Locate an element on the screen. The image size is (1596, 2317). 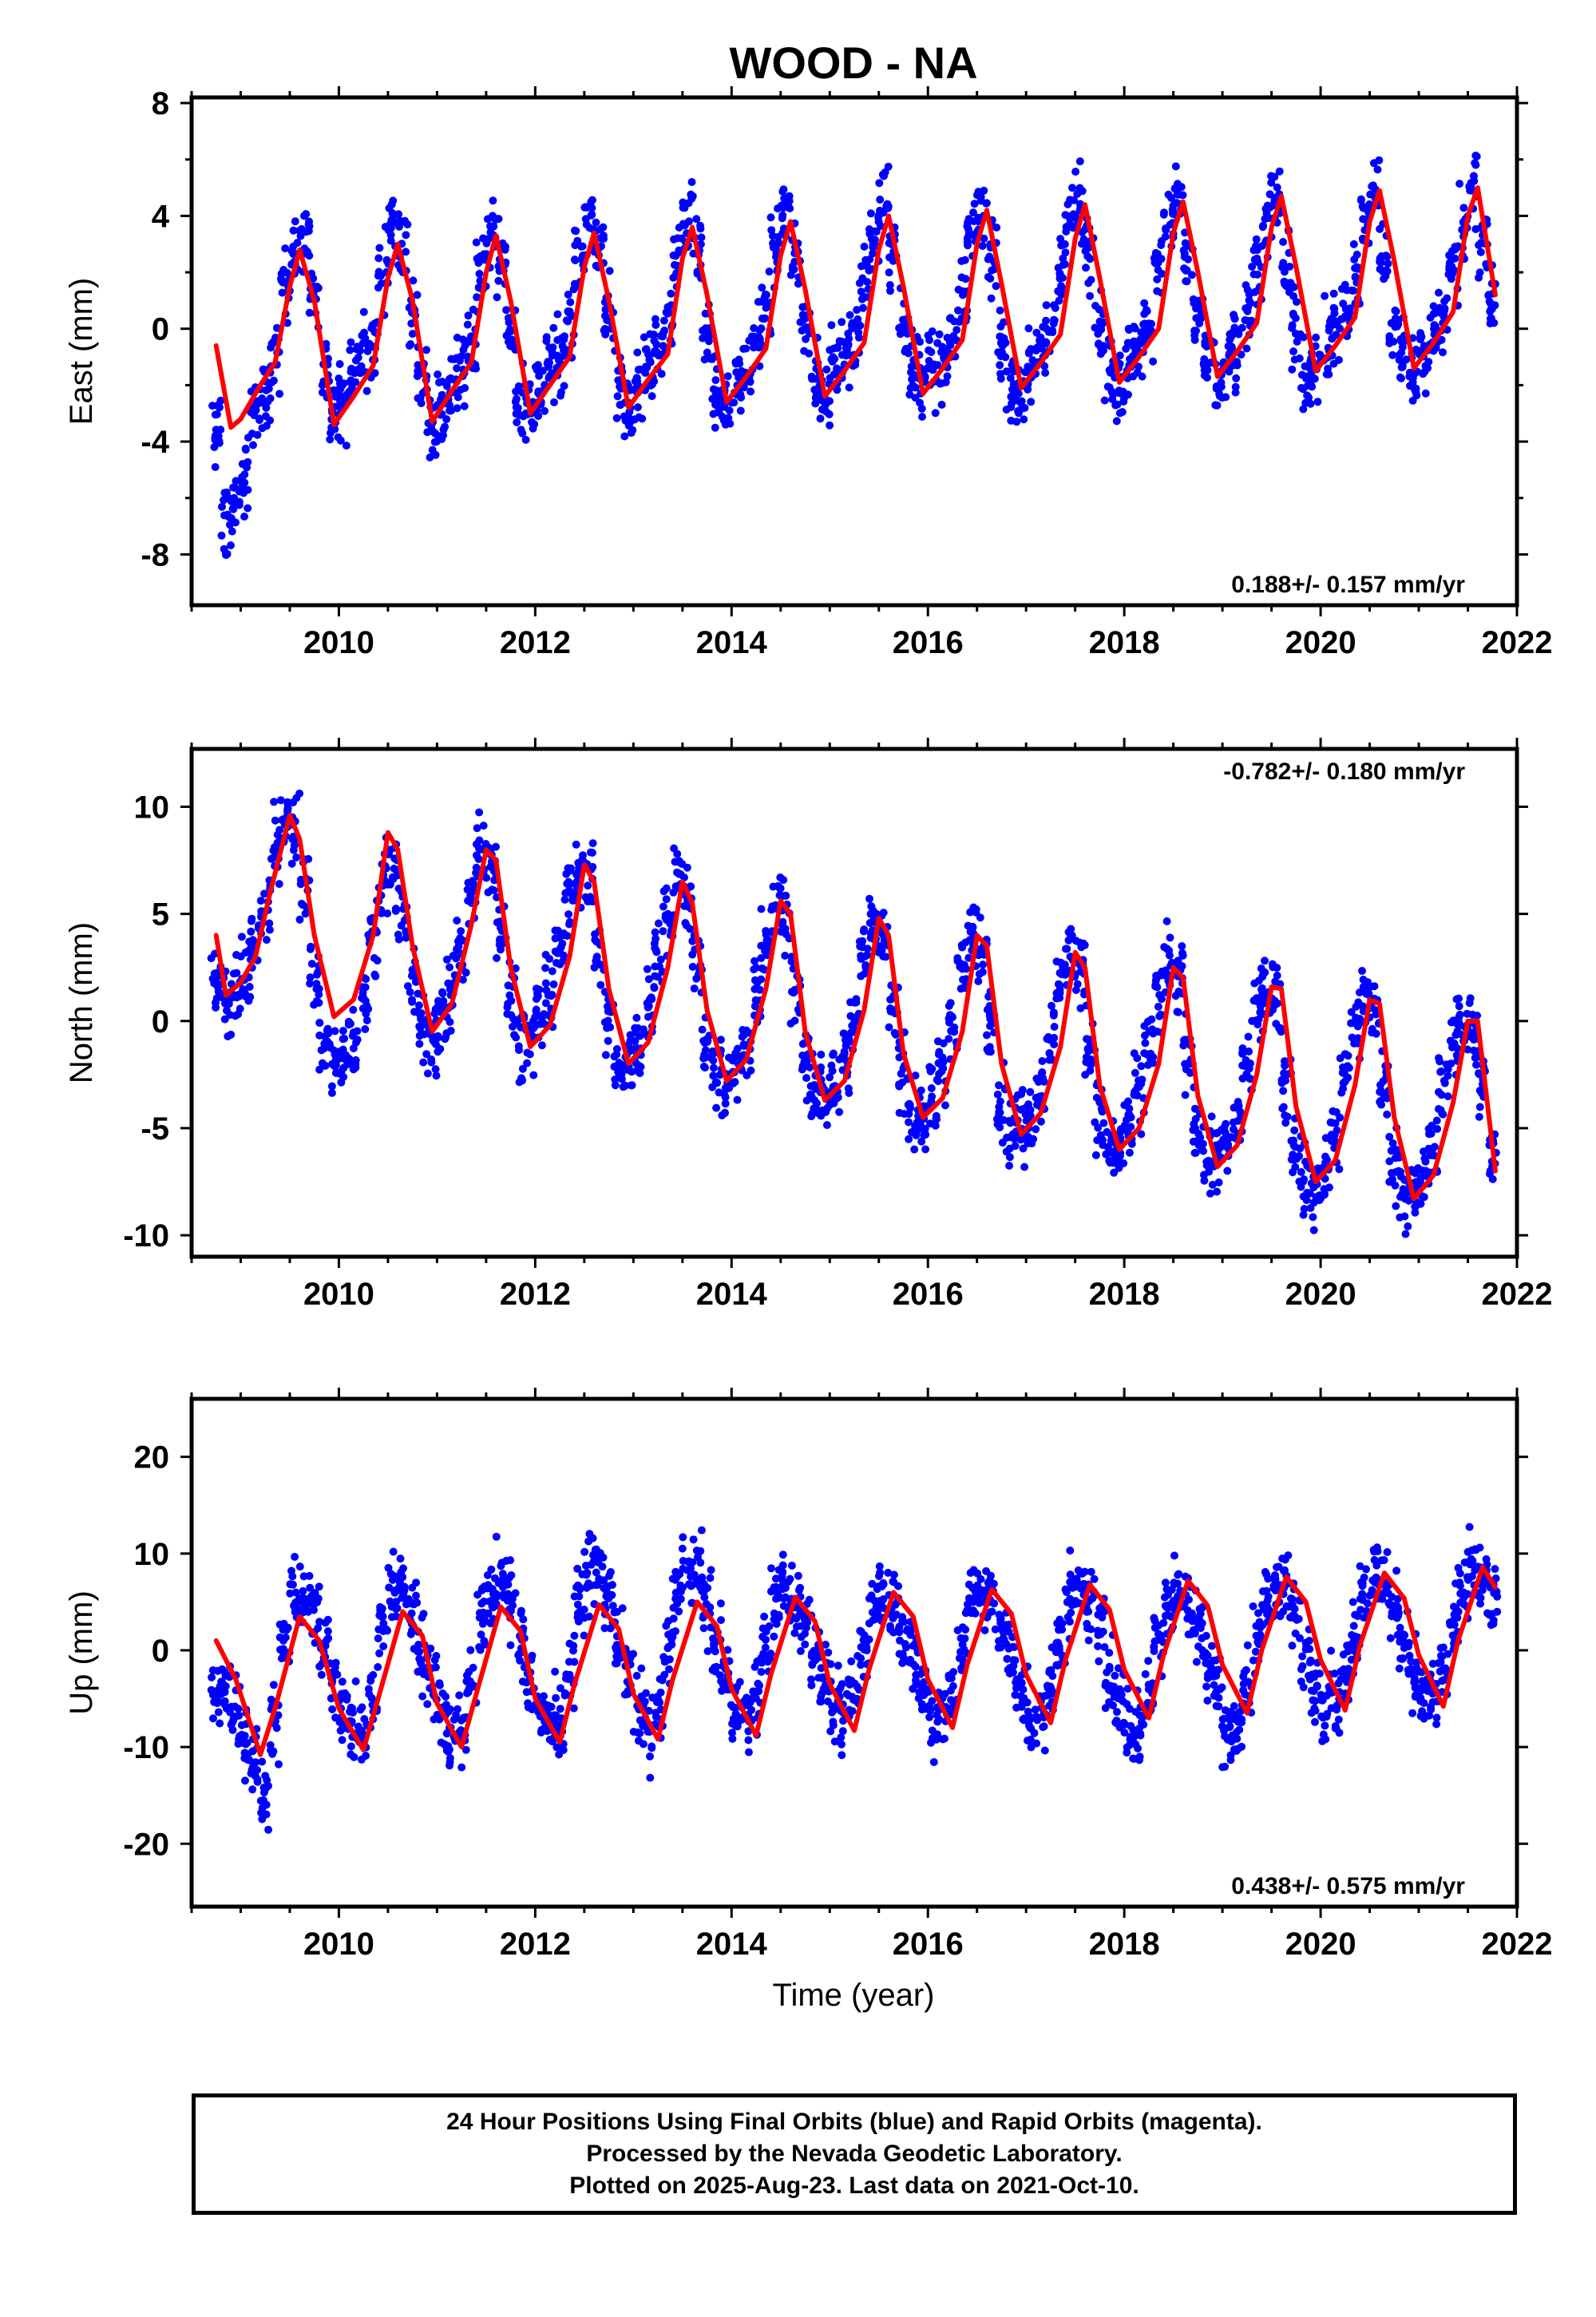
y-tick-label: 4 is located at coordinates (161, 216).